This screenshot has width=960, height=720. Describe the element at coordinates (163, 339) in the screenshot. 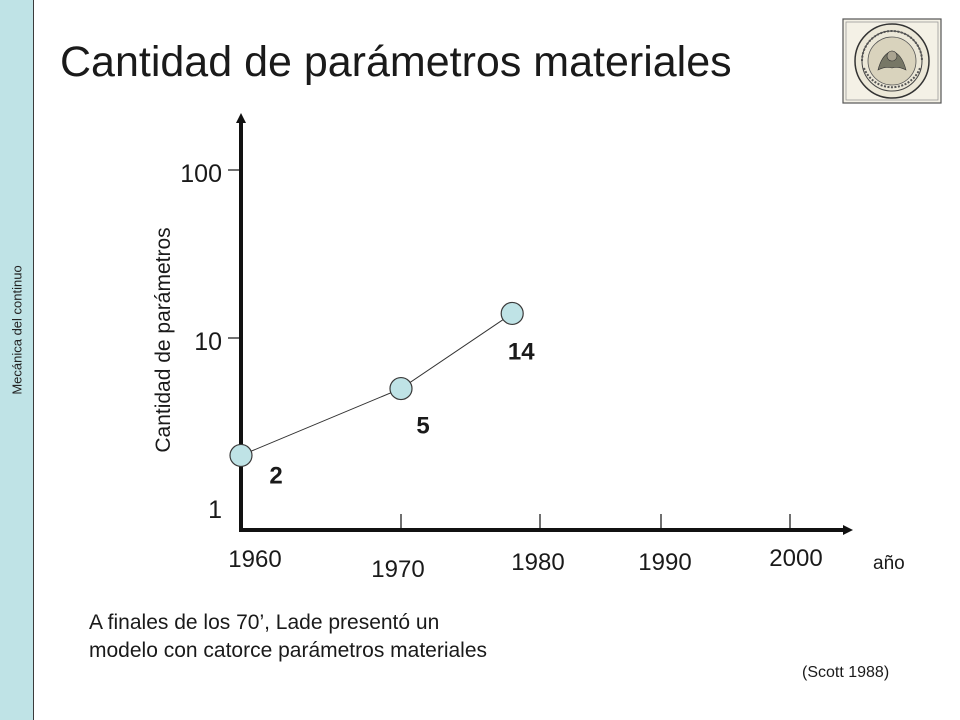

I see `y-axis-label: Cantidad de parámetros` at that location.